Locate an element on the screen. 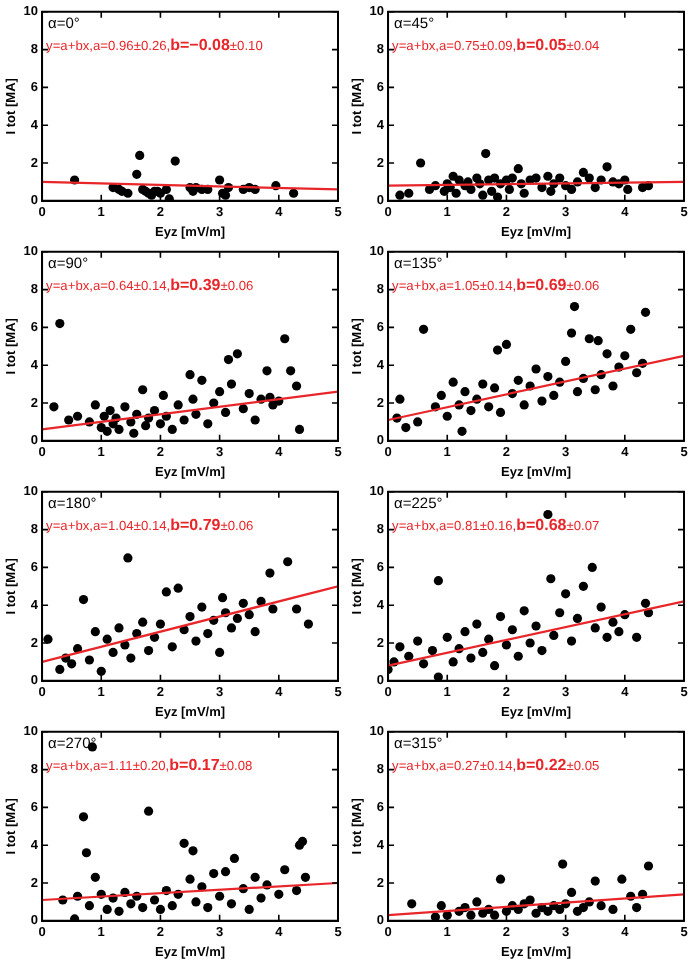 This screenshot has width=692, height=962. annotation: b=0.39 is located at coordinates (196, 284).